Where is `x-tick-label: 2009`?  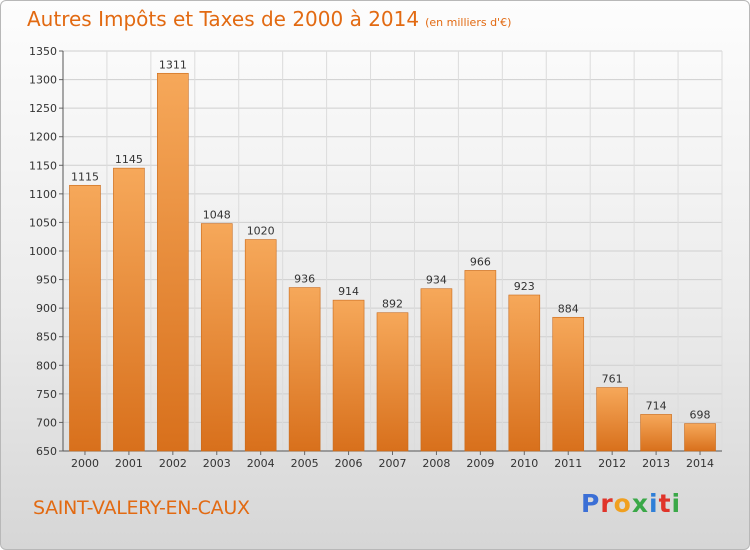
x-tick-label: 2009 is located at coordinates (480, 463).